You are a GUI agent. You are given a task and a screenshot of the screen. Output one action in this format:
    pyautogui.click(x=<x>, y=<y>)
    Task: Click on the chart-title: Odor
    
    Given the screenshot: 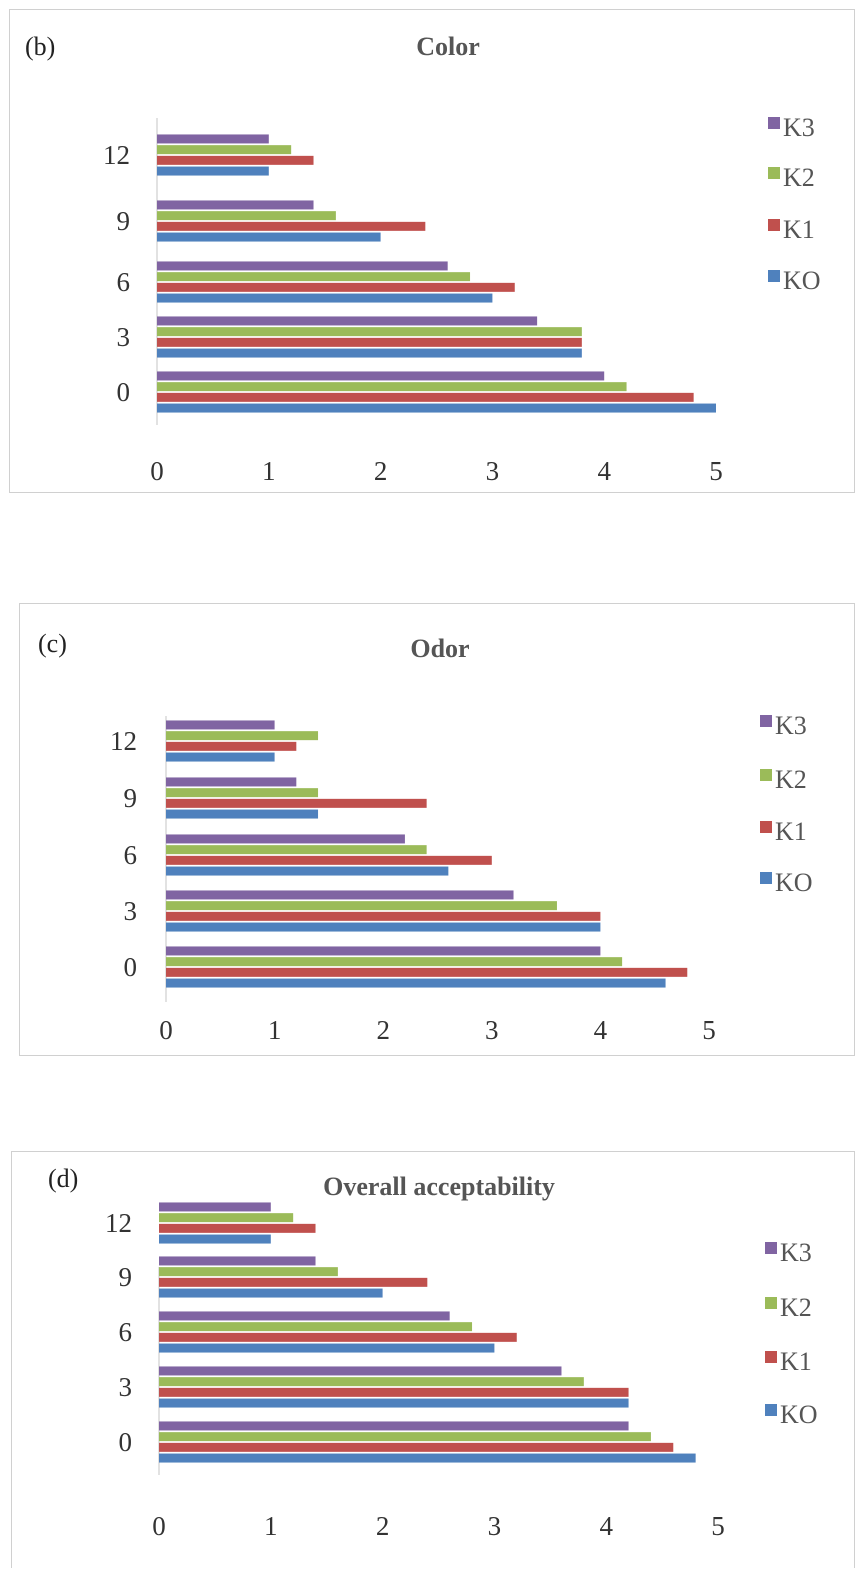 What is the action you would take?
    pyautogui.click(x=439, y=648)
    